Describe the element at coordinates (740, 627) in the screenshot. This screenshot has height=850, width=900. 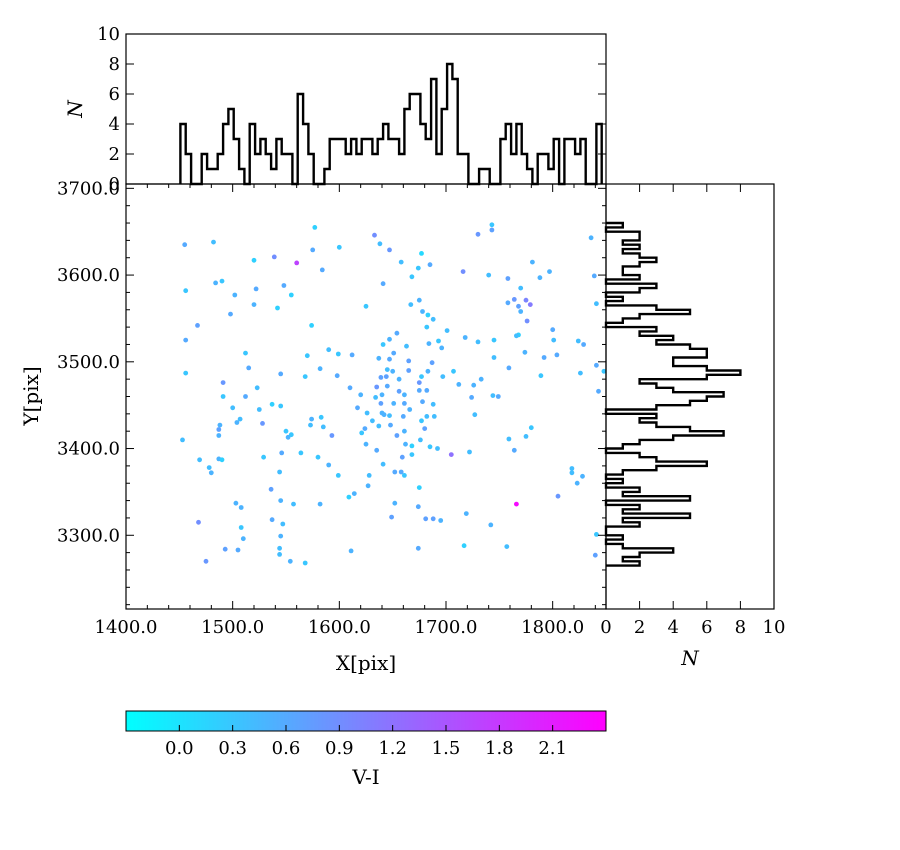
I see `right-histogram-x-tick-label: 8` at that location.